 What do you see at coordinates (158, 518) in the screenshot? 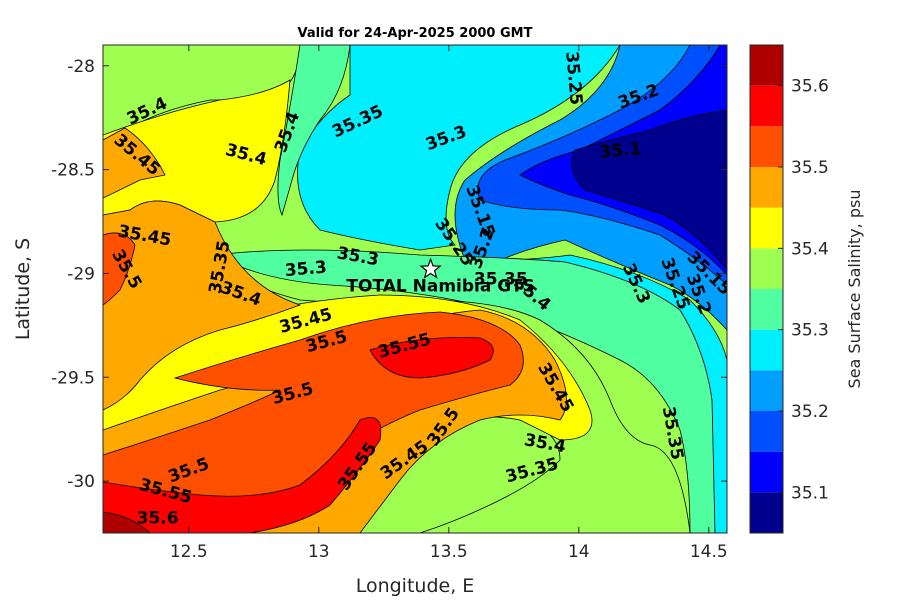
I see `contour-label: 35.6` at bounding box center [158, 518].